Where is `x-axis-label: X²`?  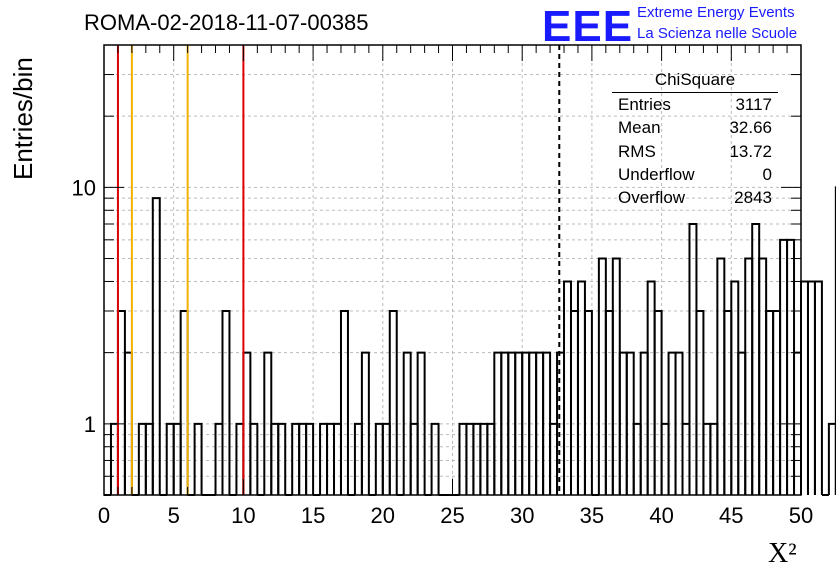 x-axis-label: X² is located at coordinates (782, 553).